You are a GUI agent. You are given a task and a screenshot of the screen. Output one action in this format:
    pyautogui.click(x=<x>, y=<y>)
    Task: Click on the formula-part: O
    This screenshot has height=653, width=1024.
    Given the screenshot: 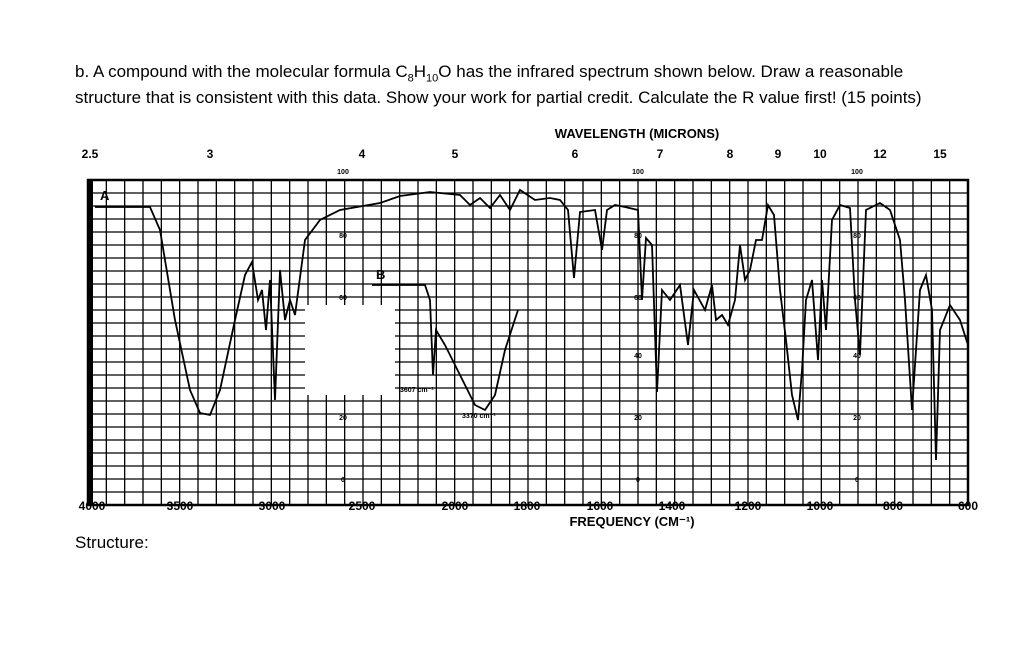 What is the action you would take?
    pyautogui.click(x=445, y=71)
    